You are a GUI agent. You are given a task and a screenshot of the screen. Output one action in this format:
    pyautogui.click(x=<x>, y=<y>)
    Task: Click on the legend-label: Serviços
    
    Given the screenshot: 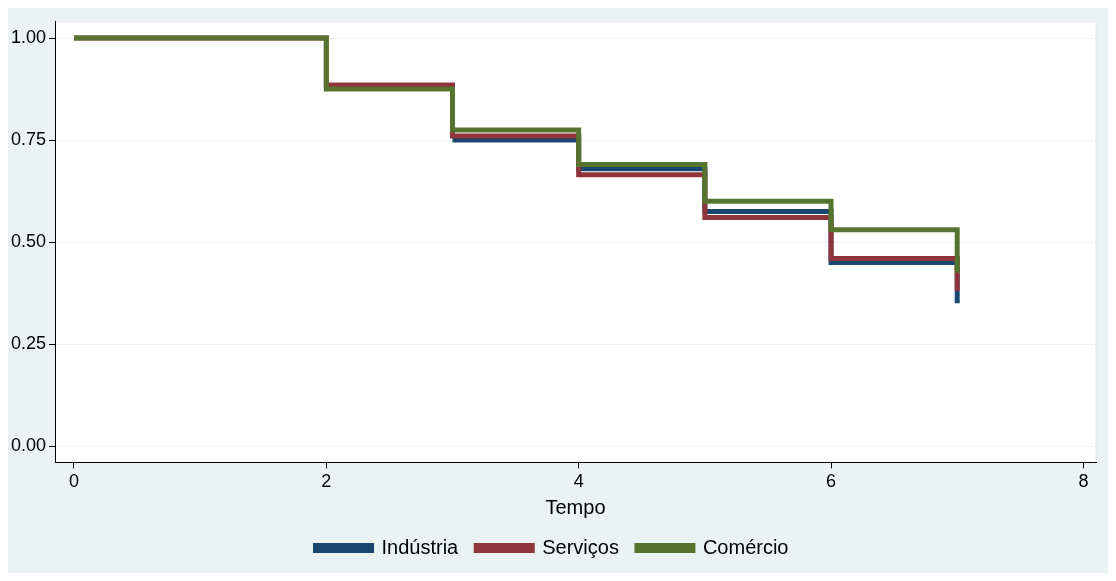 What is the action you would take?
    pyautogui.click(x=580, y=546)
    